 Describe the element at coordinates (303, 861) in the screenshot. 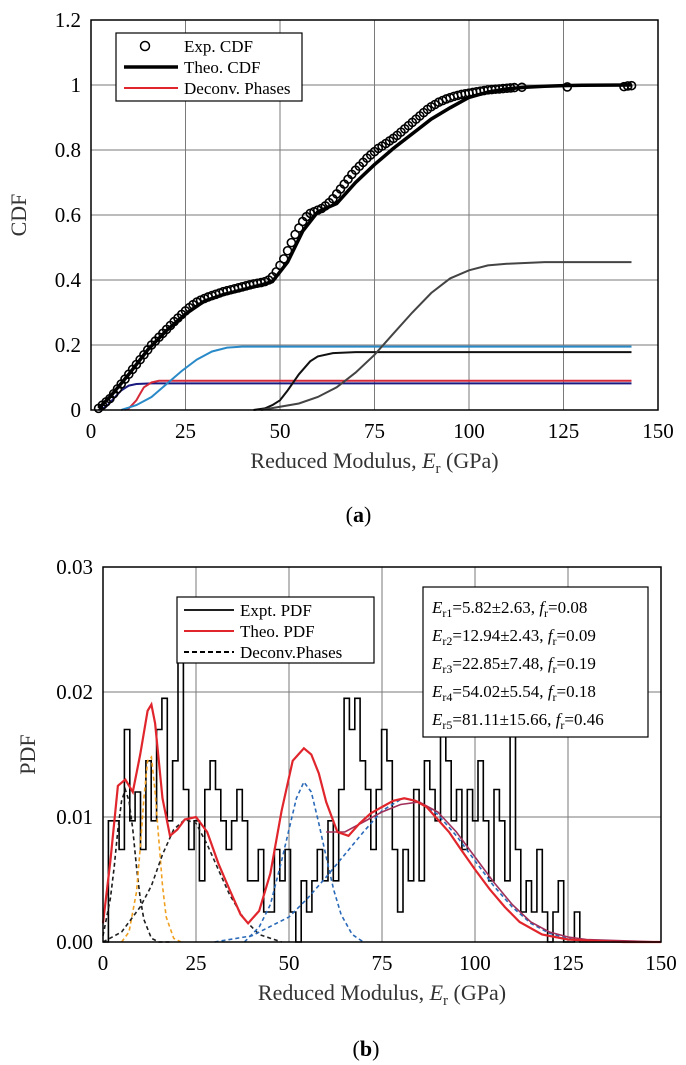

I see `pdf-phase4-line` at that location.